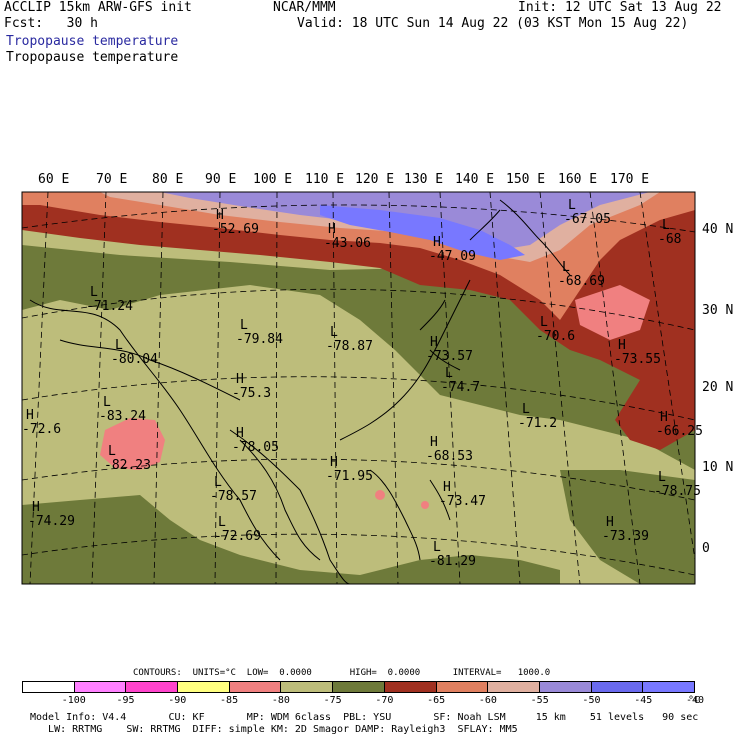  Describe the element at coordinates (325, 179) in the screenshot. I see `lon-label: 110 E` at that location.